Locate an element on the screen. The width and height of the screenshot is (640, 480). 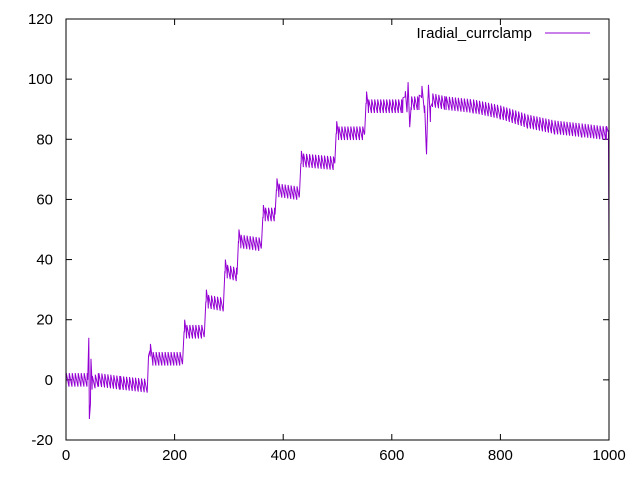
legend: Iᴦadial_currclamp is located at coordinates (503, 33).